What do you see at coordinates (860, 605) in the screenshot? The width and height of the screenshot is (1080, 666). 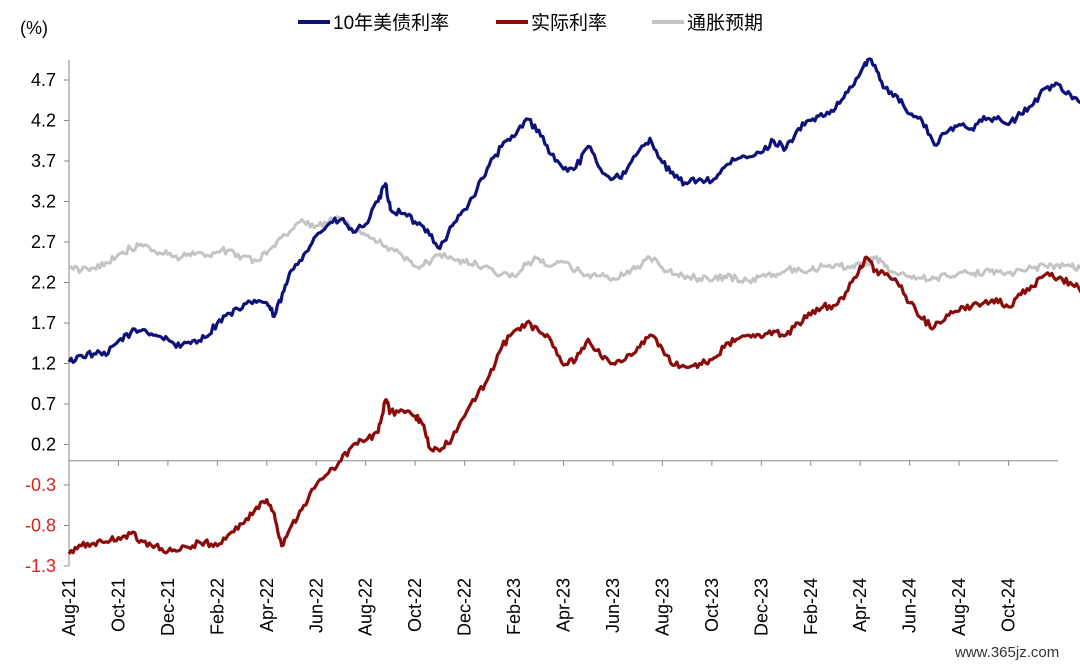 I see `x-tick-label: Apr-24` at bounding box center [860, 605].